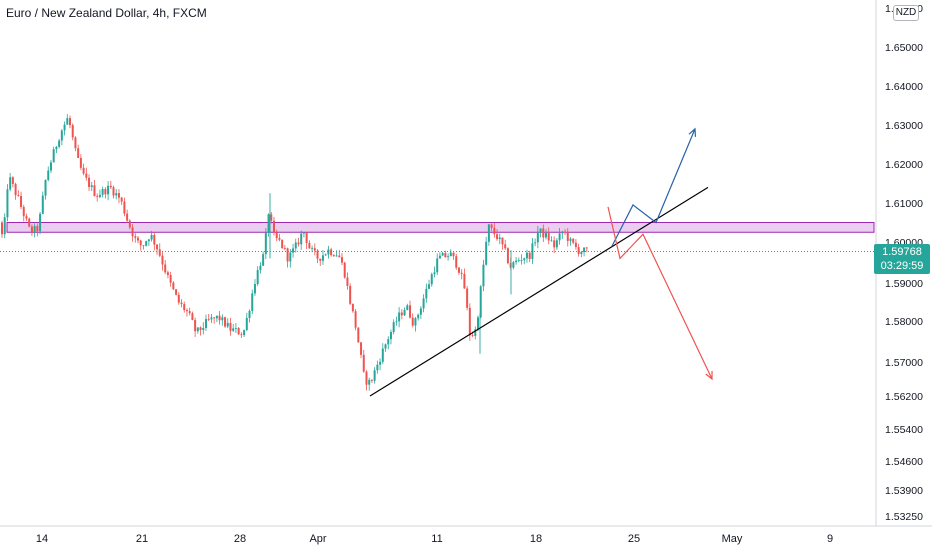 This screenshot has height=555, width=932. Describe the element at coordinates (536, 539) in the screenshot. I see `x-tick-label: 18` at that location.